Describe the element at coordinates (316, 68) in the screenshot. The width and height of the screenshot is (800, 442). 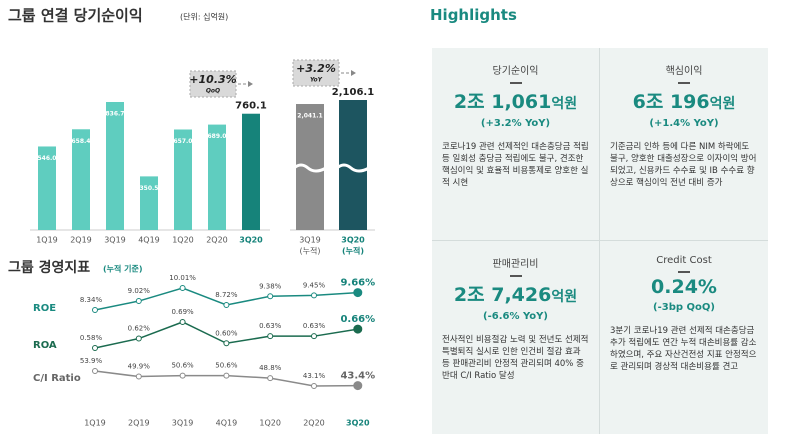
I see `annotation-label: +3.2%` at that location.